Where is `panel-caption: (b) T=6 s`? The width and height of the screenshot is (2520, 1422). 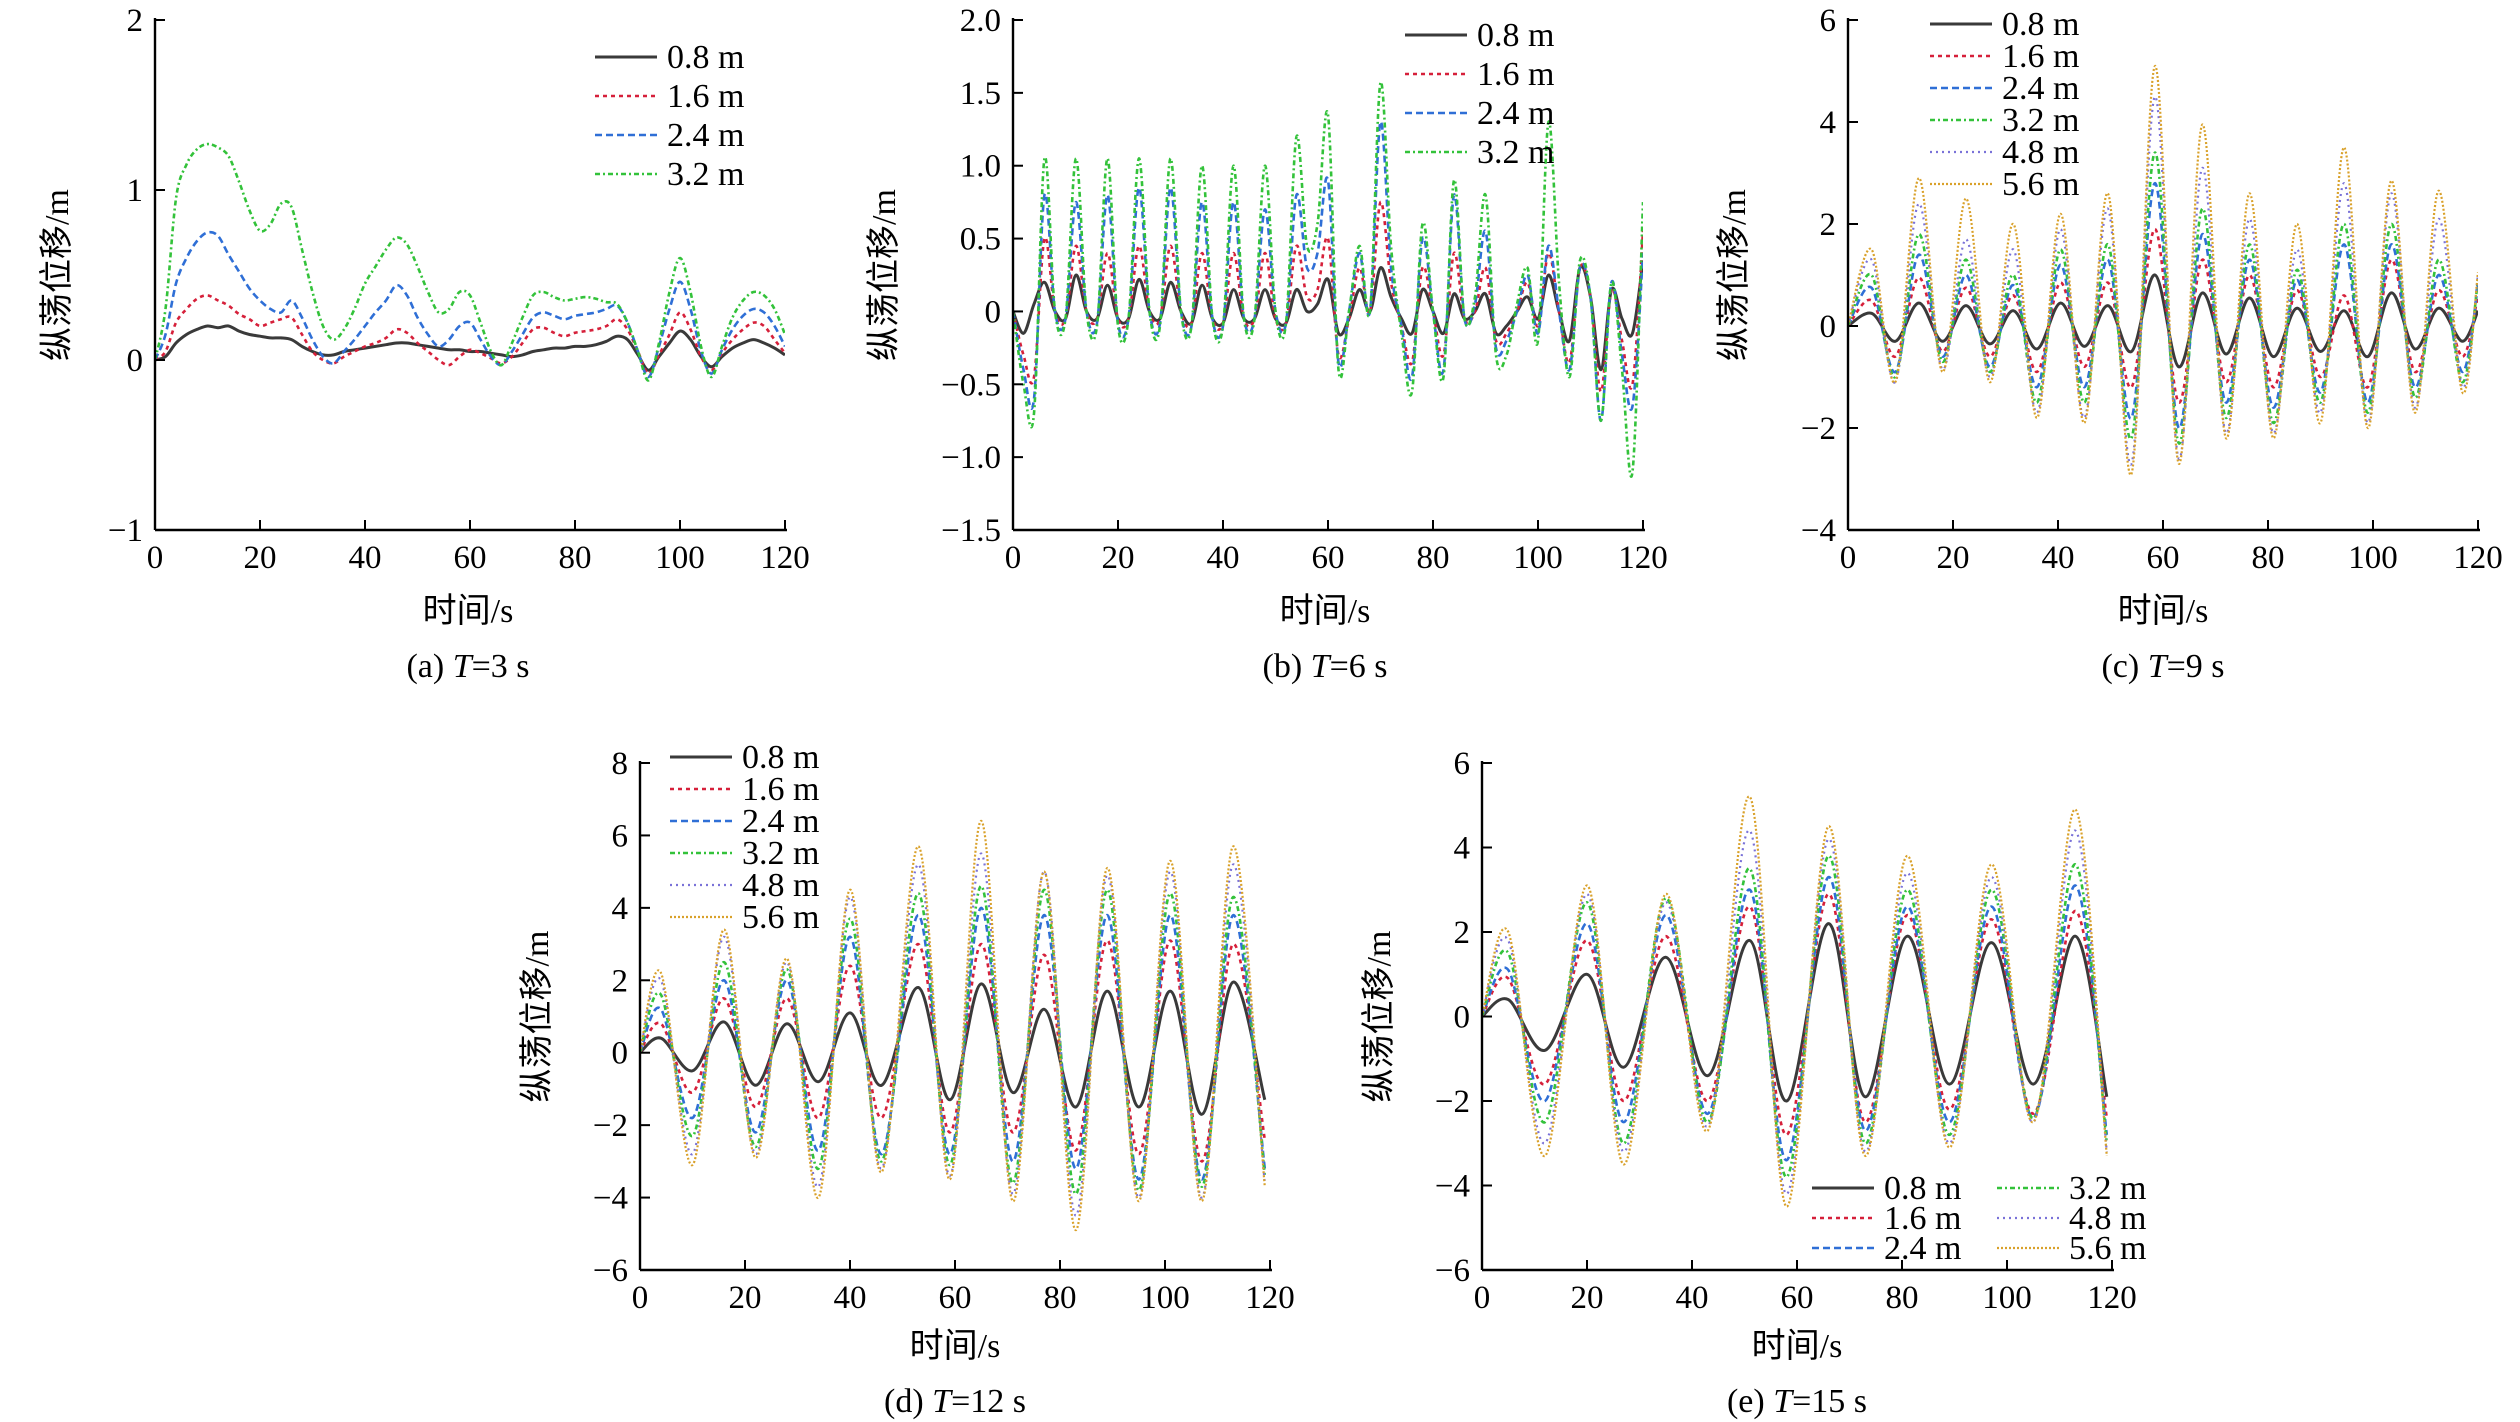 panel-caption: (b) T=6 s is located at coordinates (1325, 666).